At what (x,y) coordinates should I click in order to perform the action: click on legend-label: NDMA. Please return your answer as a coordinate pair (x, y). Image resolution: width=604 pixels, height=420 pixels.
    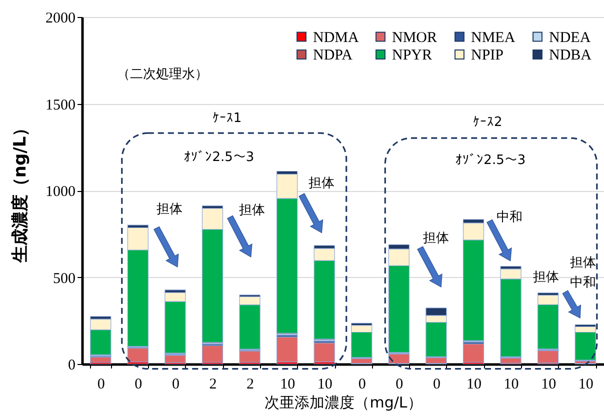
    Looking at the image, I should click on (336, 38).